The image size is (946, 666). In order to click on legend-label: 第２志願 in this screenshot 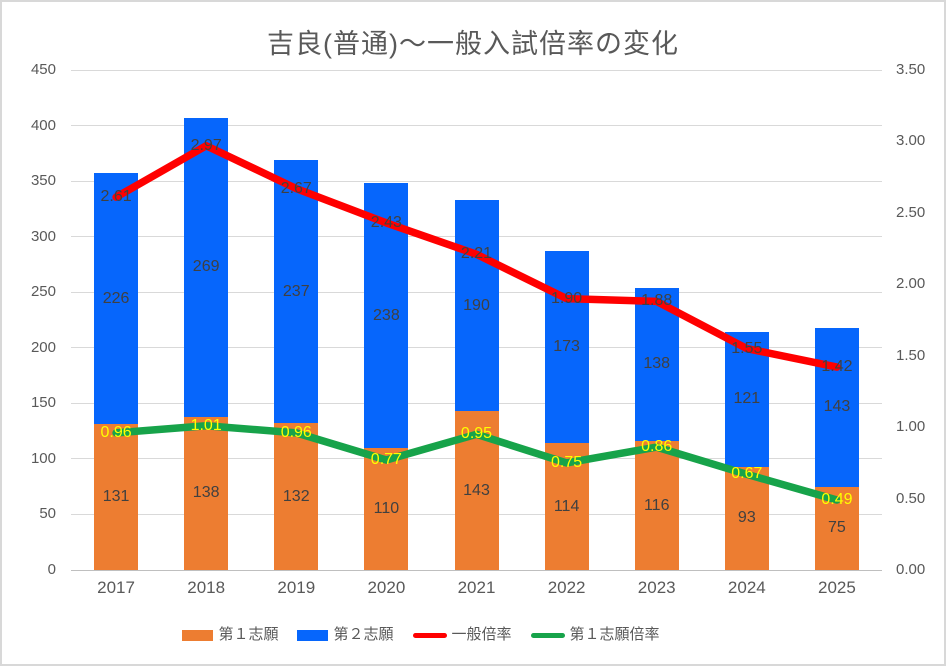, I will do `click(363, 634)`.